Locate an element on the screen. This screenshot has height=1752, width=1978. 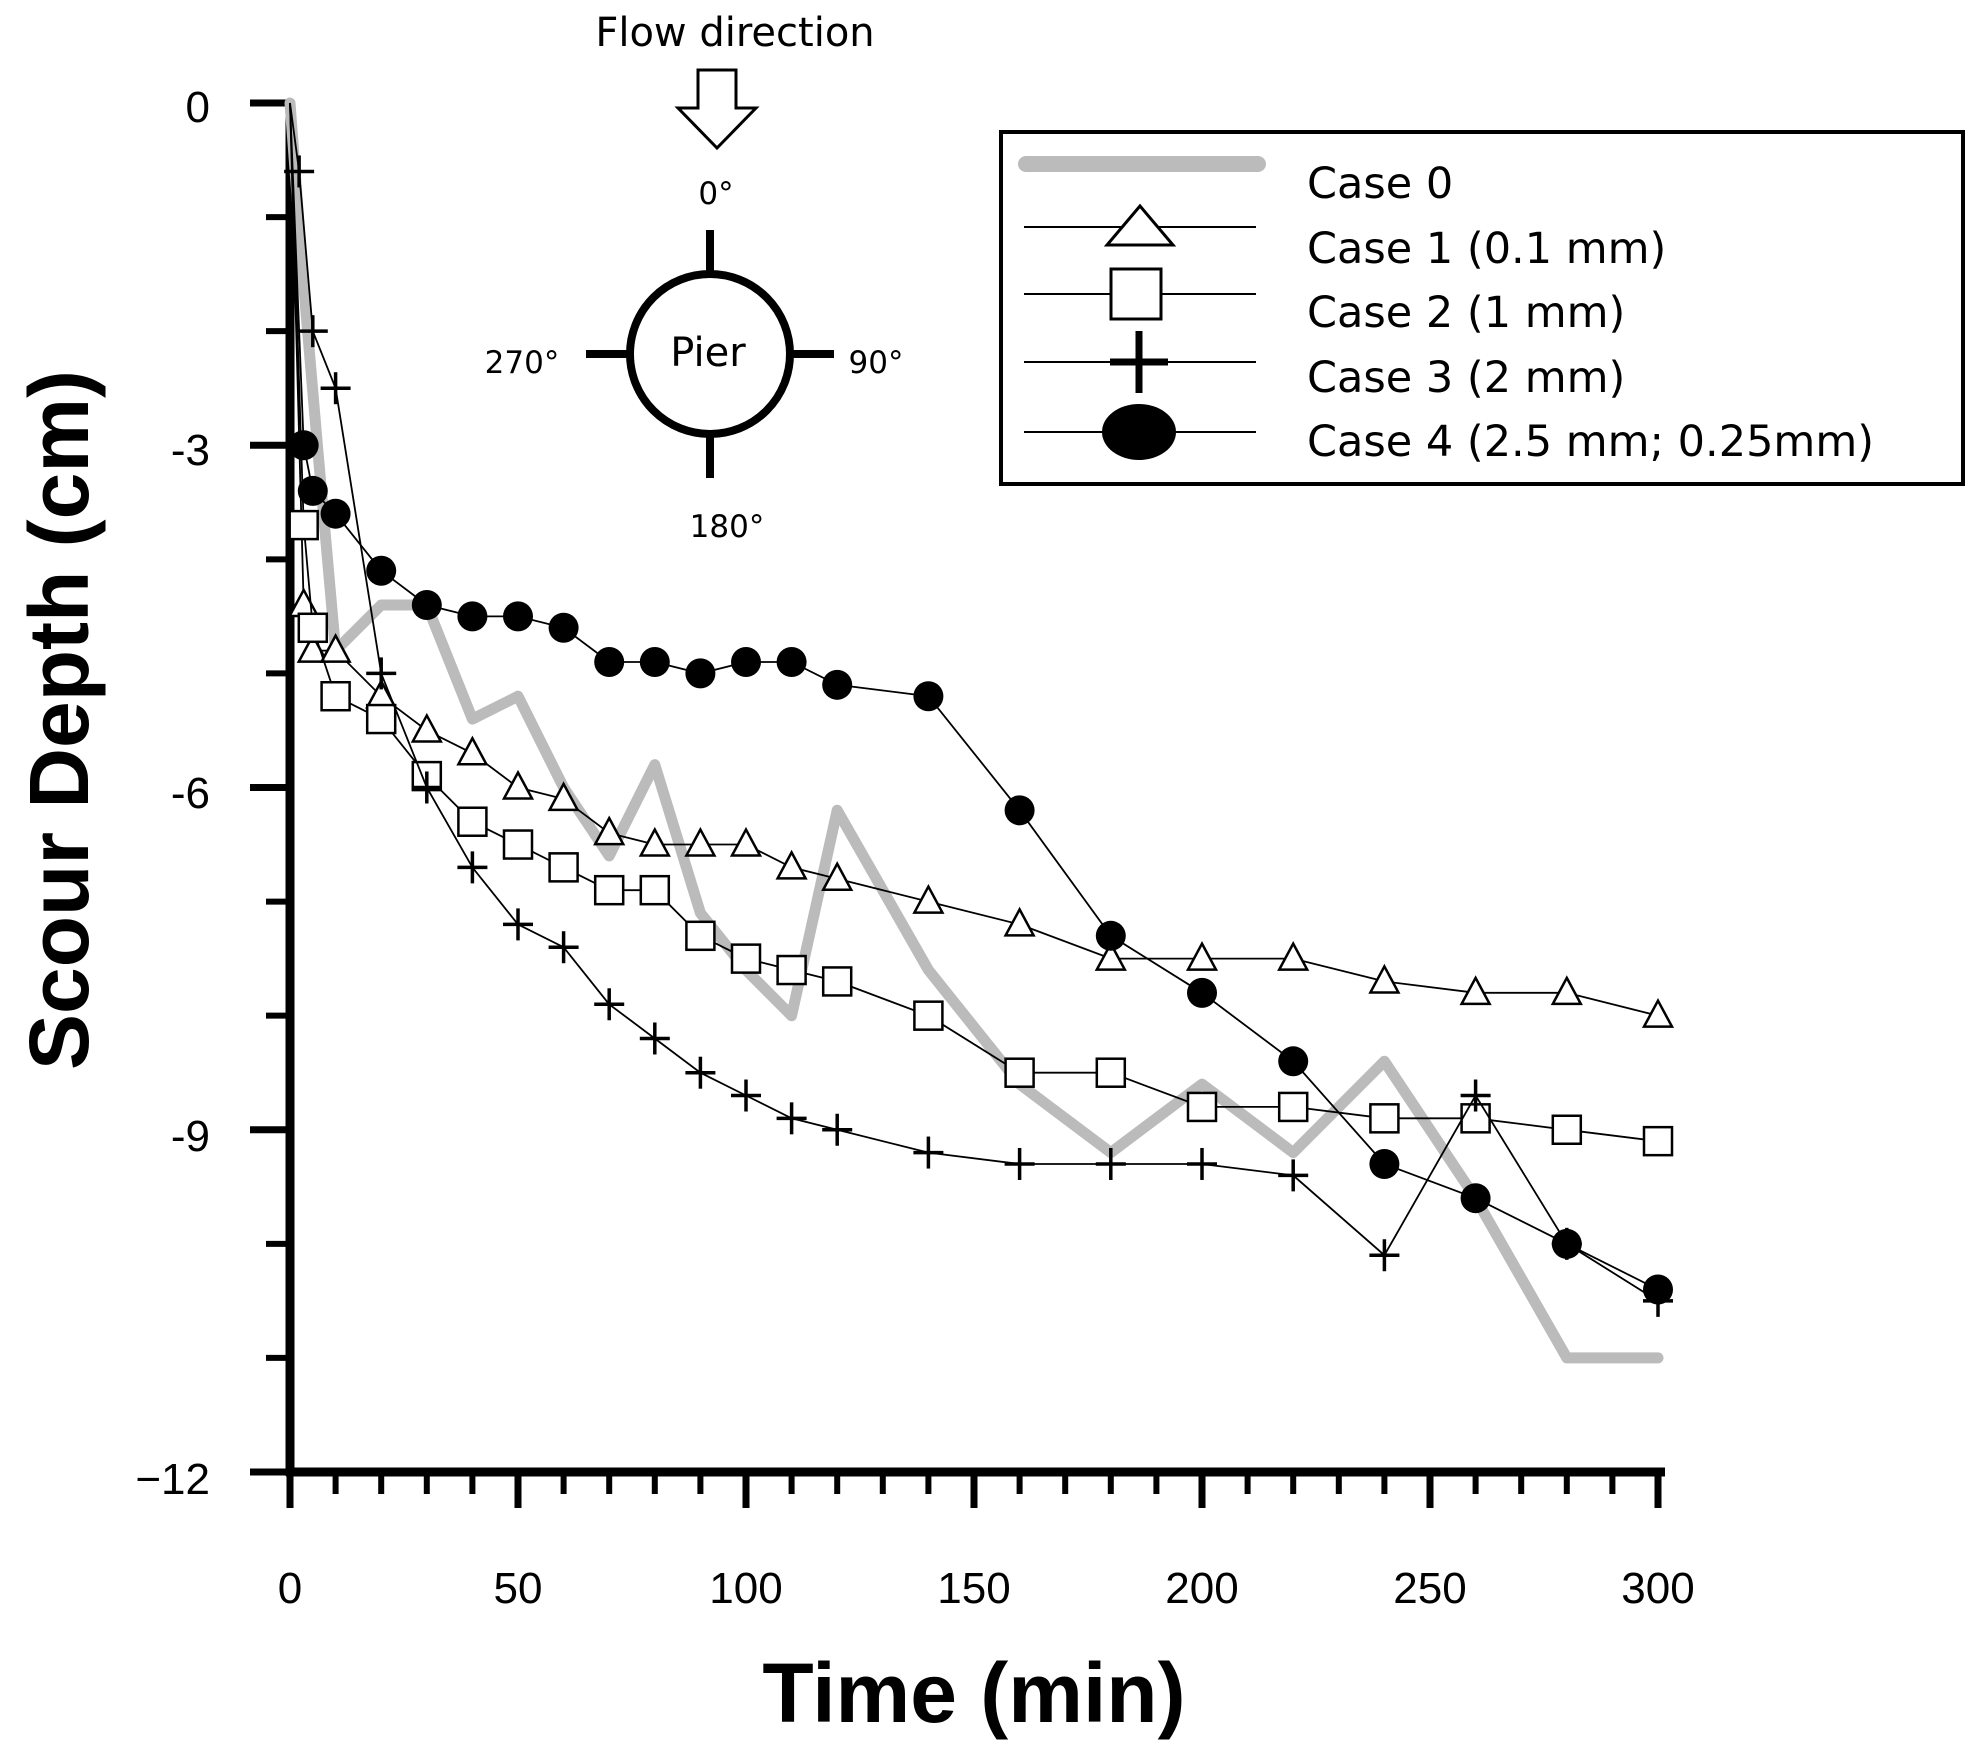
y-tick-label: −12 is located at coordinates (172, 1479).